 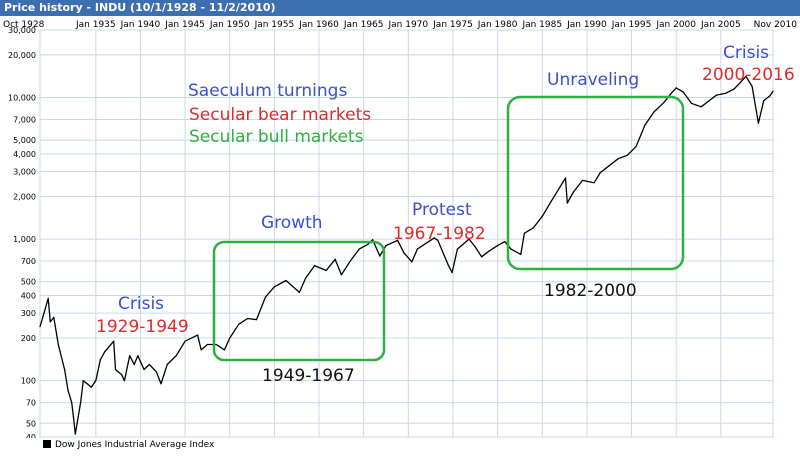 I want to click on x-tick-label: Jan 1970, so click(x=408, y=25).